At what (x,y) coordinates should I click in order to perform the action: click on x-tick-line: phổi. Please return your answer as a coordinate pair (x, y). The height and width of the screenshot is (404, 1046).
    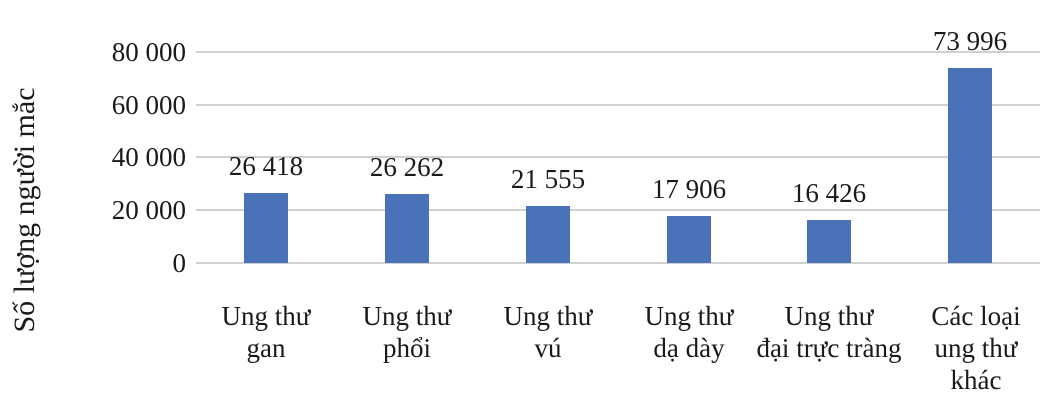
    Looking at the image, I should click on (406, 348).